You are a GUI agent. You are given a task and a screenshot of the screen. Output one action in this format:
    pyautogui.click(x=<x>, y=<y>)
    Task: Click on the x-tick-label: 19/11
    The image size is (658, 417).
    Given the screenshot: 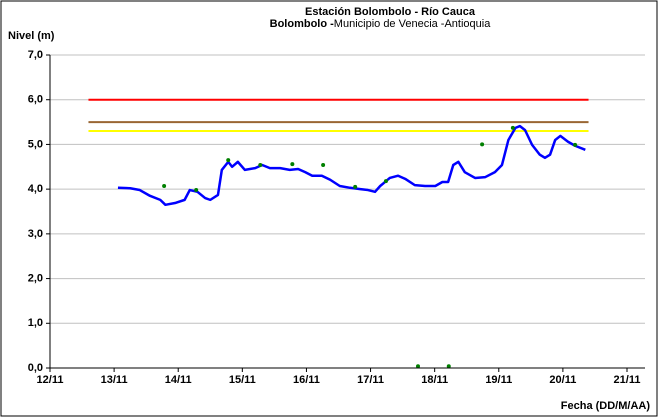 What is the action you would take?
    pyautogui.click(x=498, y=380)
    